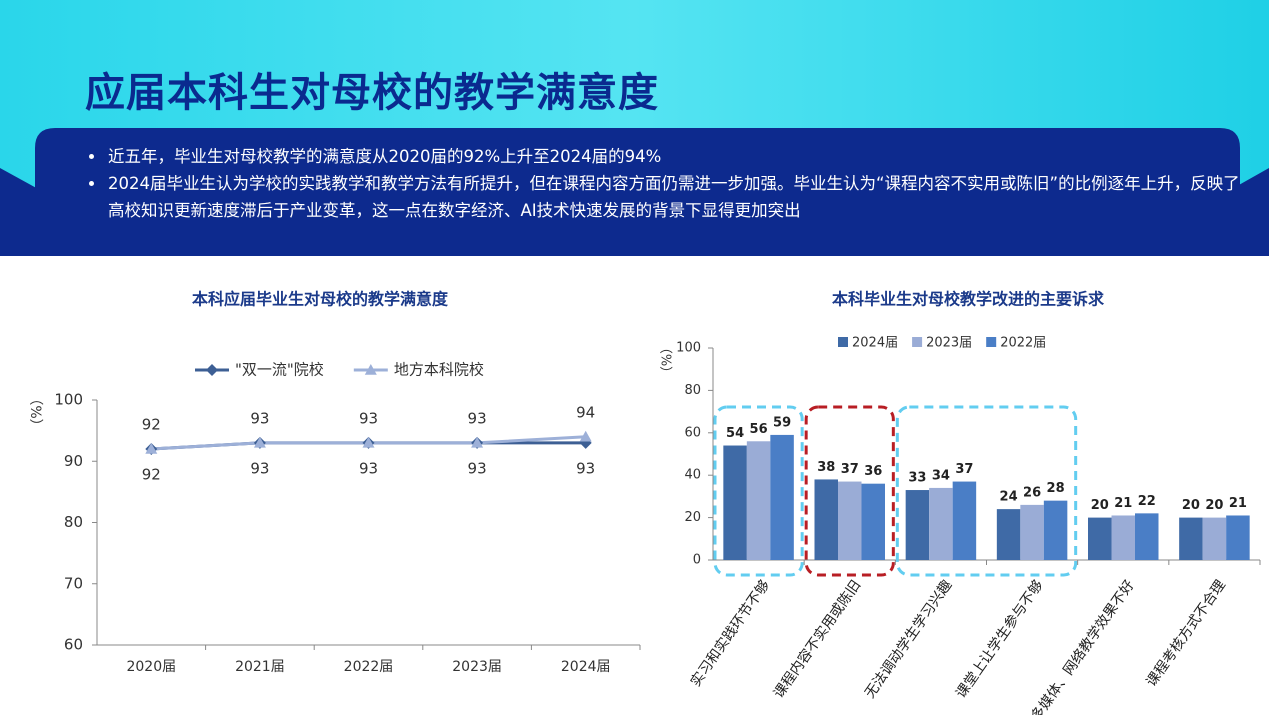 Image resolution: width=1269 pixels, height=715 pixels. What do you see at coordinates (999, 639) in the screenshot?
I see `x-tick-label: 课堂上让学生参与不够` at bounding box center [999, 639].